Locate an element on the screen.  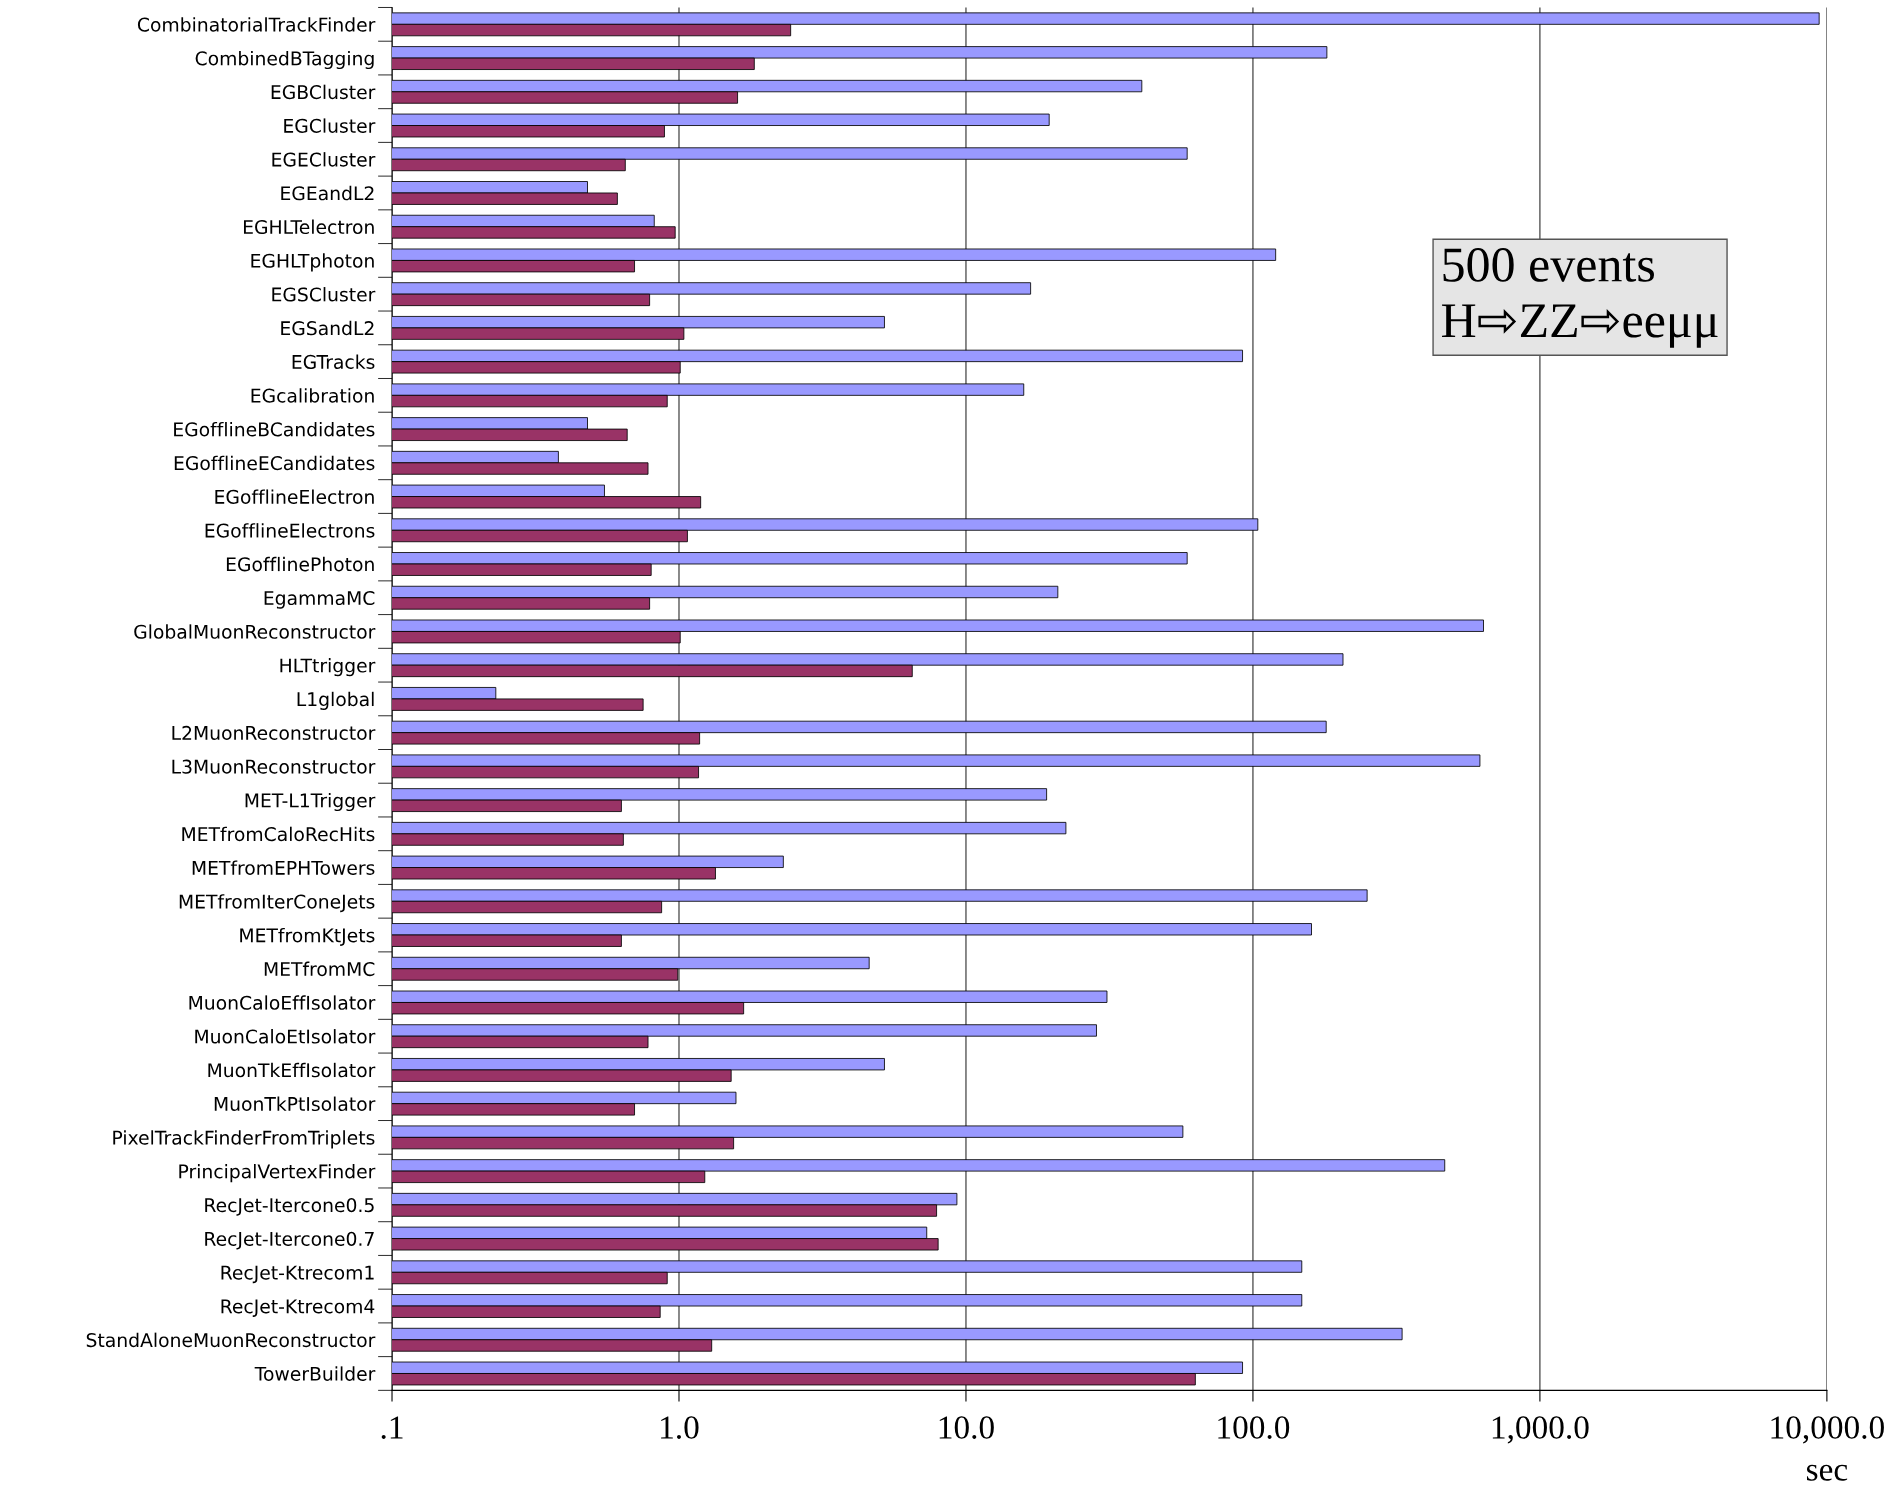
y-tick-label: L1global is located at coordinates (335, 700).